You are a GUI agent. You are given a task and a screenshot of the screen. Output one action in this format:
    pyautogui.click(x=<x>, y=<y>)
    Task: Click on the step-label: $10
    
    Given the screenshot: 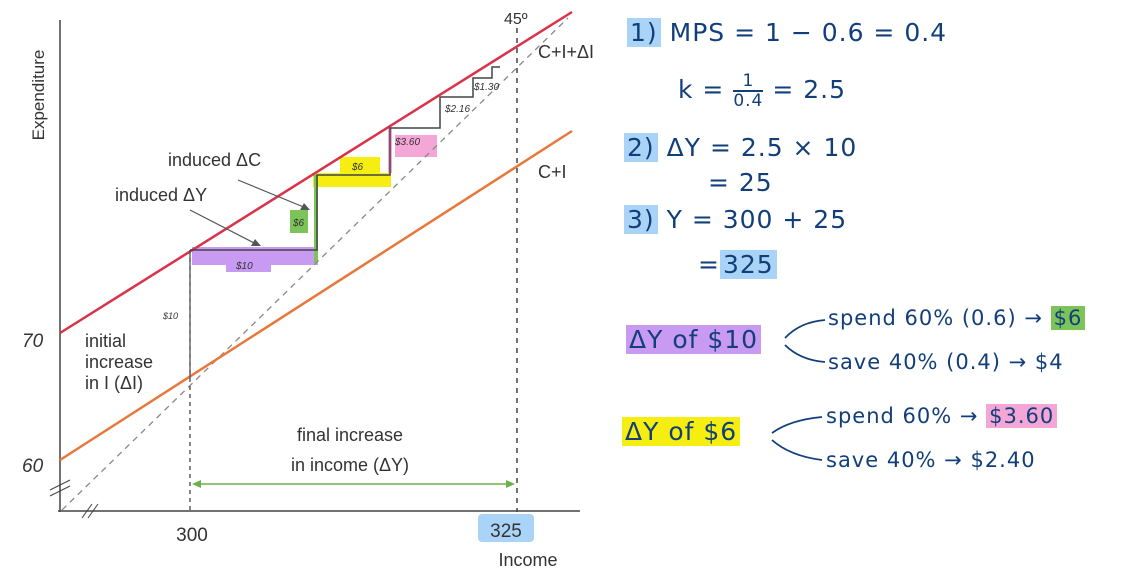 What is the action you would take?
    pyautogui.click(x=244, y=266)
    